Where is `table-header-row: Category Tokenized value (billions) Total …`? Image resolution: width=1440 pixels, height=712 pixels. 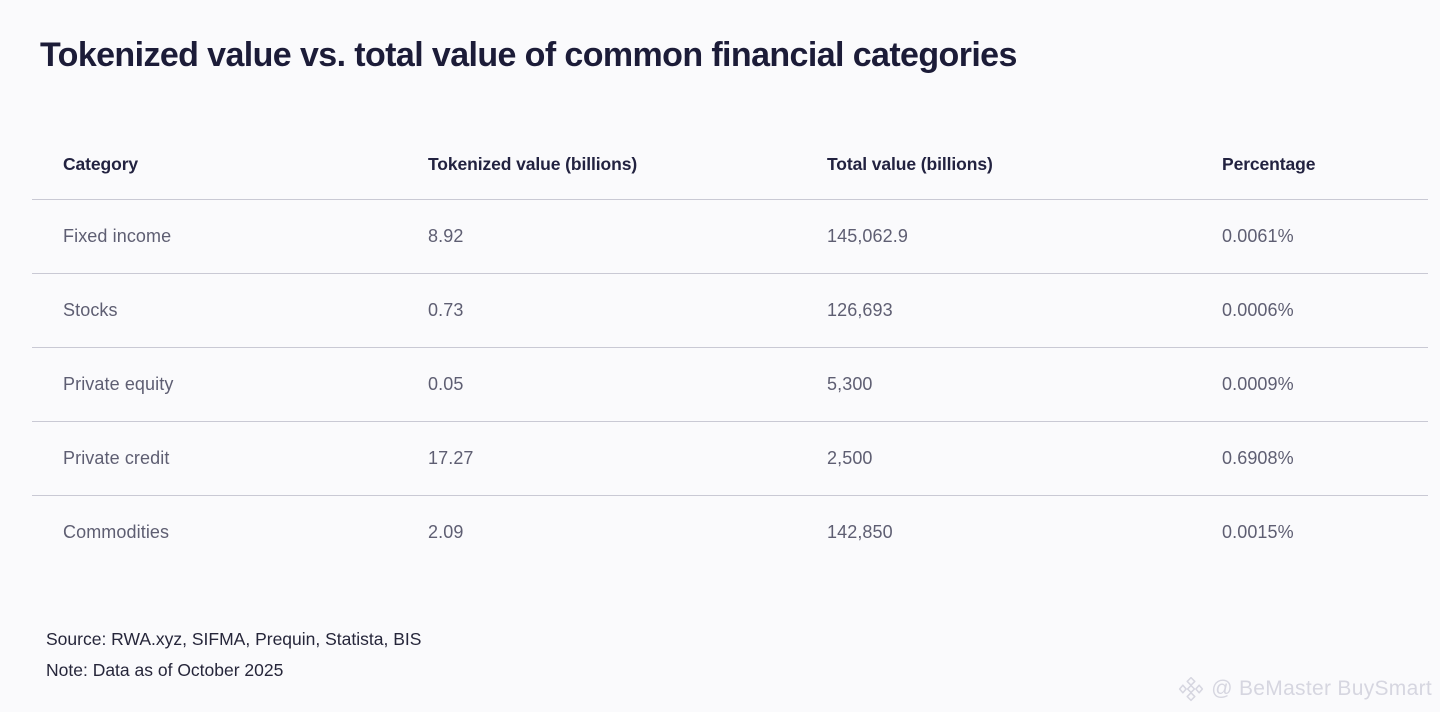
table-header-row: Category Tokenized value (billions) Total … is located at coordinates (730, 171).